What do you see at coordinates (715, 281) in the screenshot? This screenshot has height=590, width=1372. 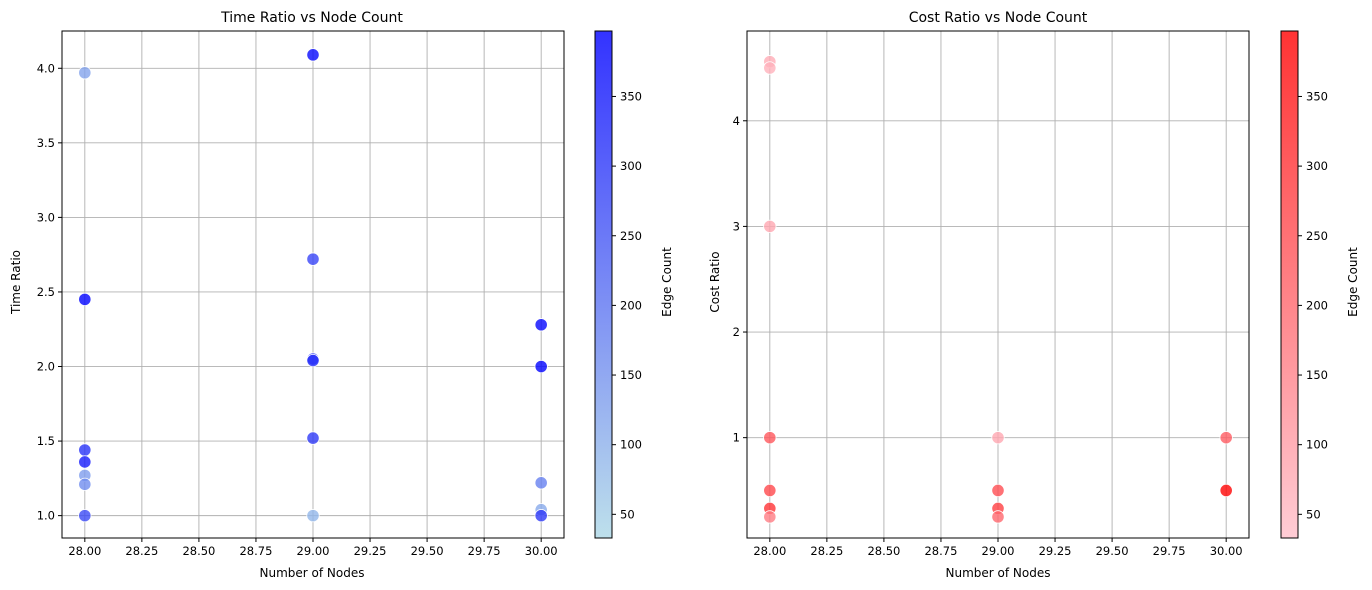 I see `right-chart-ylabel: Cost Ratio` at bounding box center [715, 281].